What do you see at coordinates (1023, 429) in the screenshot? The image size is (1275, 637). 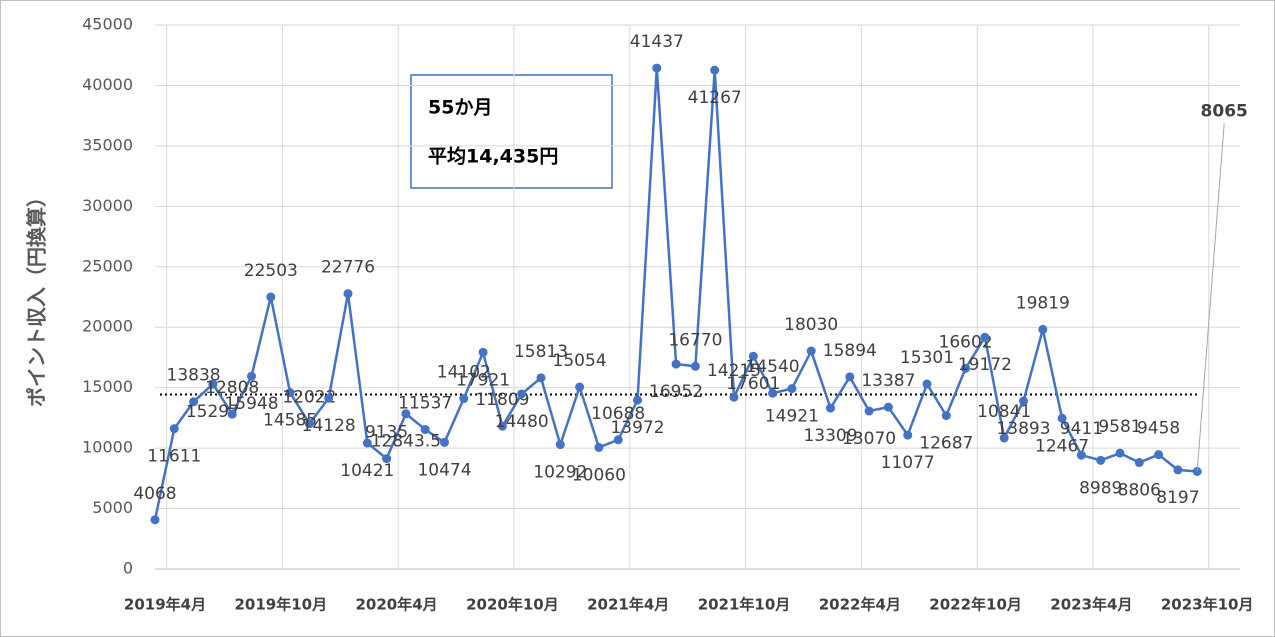 I see `data-label: 13893` at bounding box center [1023, 429].